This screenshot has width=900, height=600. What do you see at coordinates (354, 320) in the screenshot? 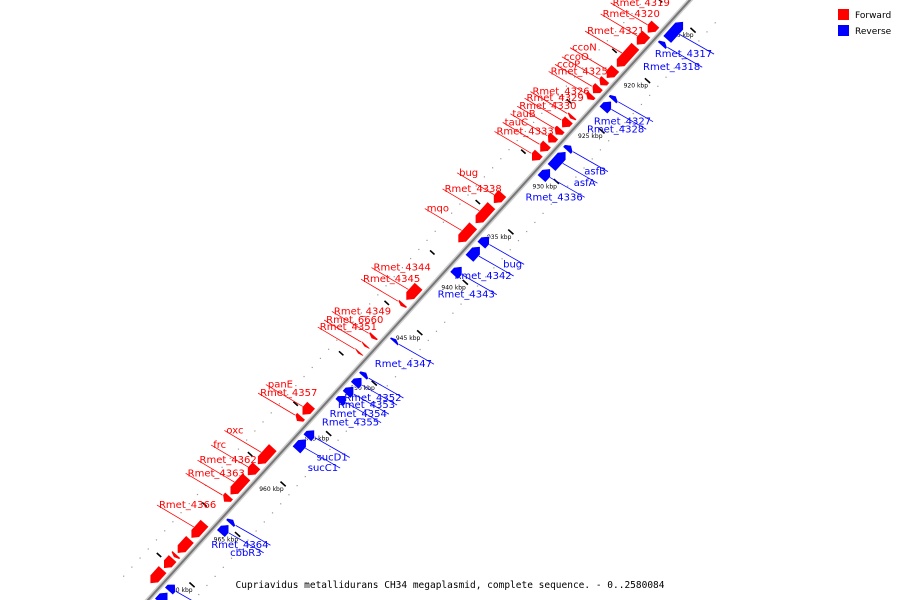
I see `gene-label-rmet_6660: Rmet_6660` at bounding box center [354, 320].